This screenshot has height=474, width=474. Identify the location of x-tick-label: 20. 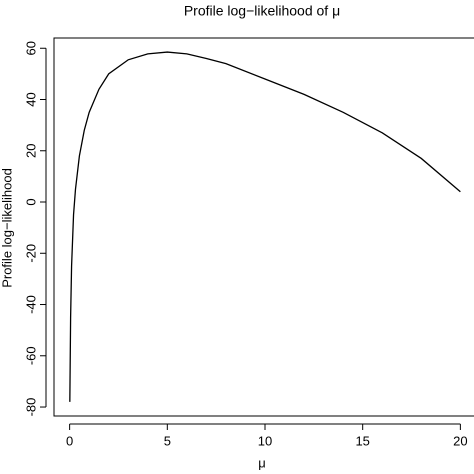
(460, 440).